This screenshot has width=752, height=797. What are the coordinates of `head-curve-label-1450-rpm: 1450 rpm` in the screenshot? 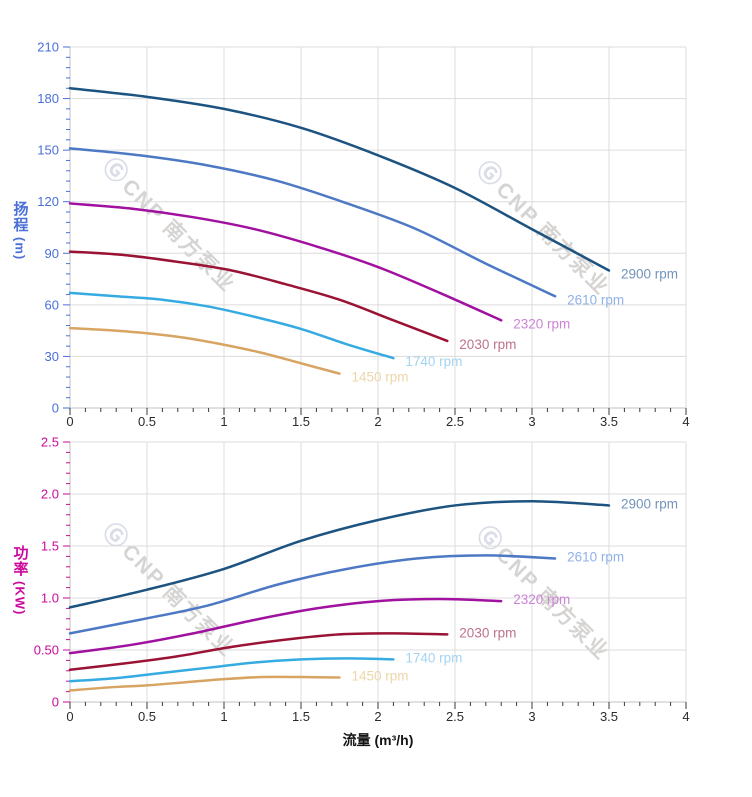 It's located at (380, 377).